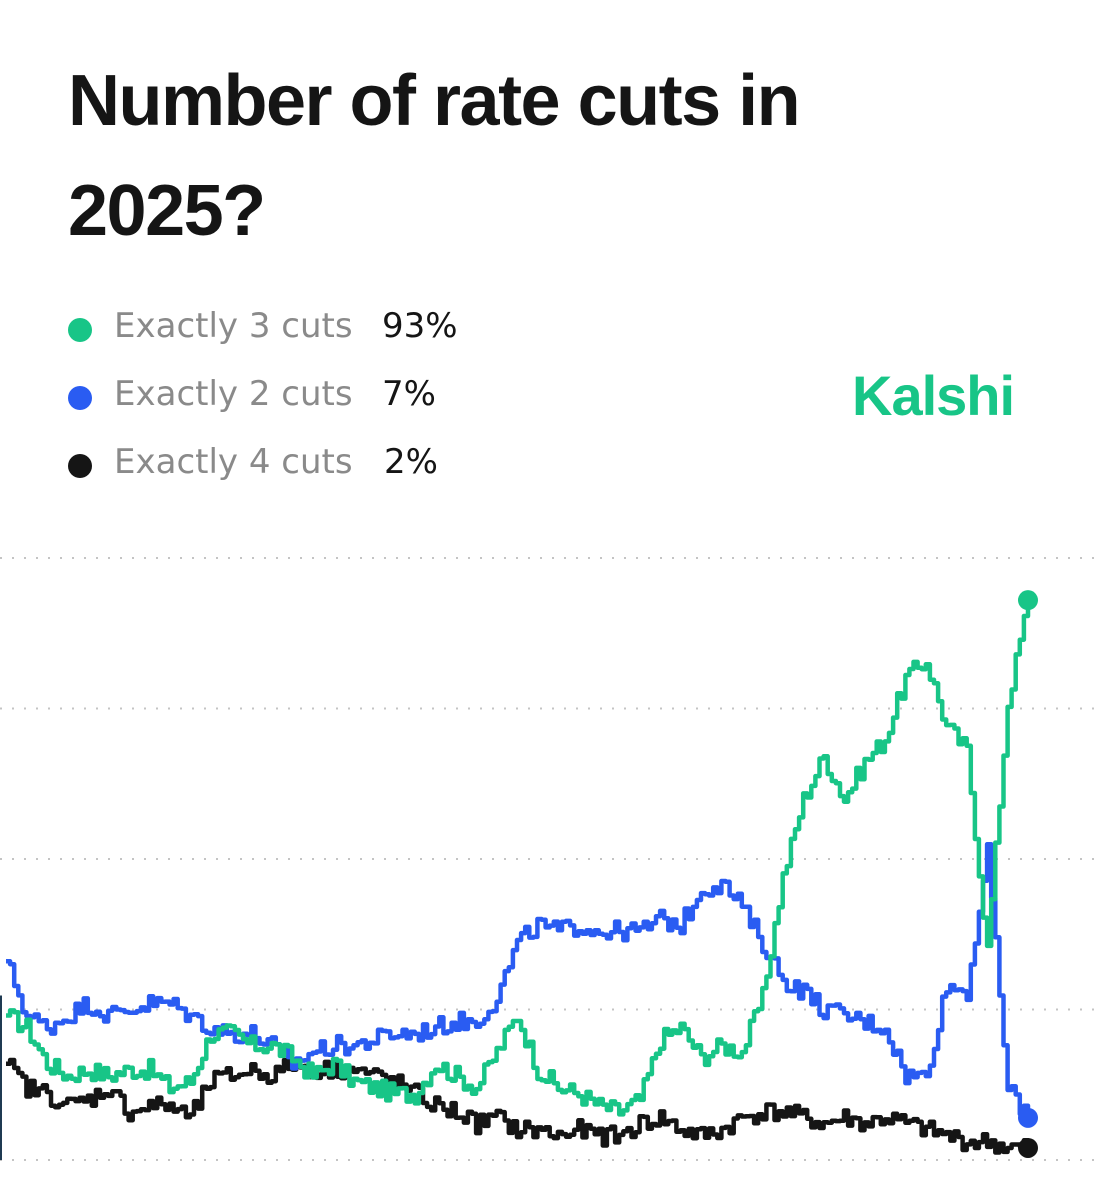  What do you see at coordinates (80, 330) in the screenshot?
I see `green-dot-icon` at bounding box center [80, 330].